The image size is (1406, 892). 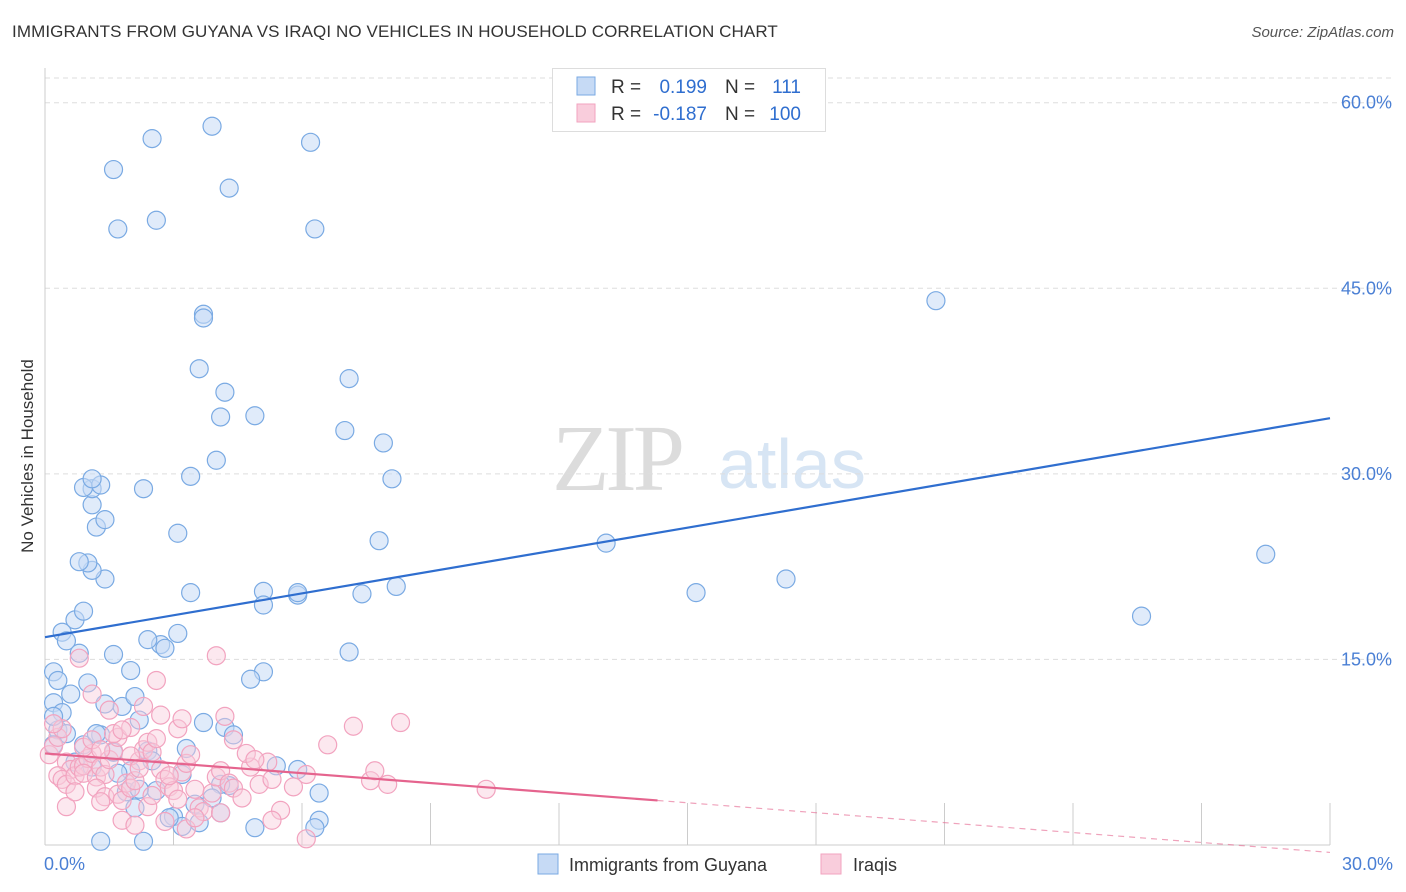 What do you see at coordinates (617, 459) in the screenshot?
I see `watermark-zip: ZIP` at bounding box center [617, 459].